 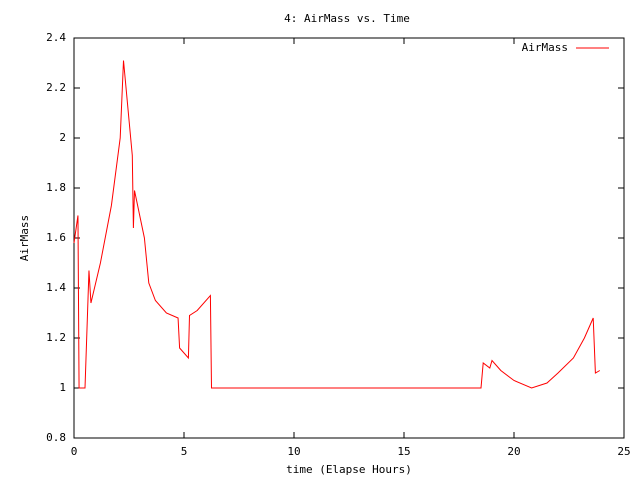 What do you see at coordinates (56, 437) in the screenshot?
I see `y-tick-label: 0.8` at bounding box center [56, 437].